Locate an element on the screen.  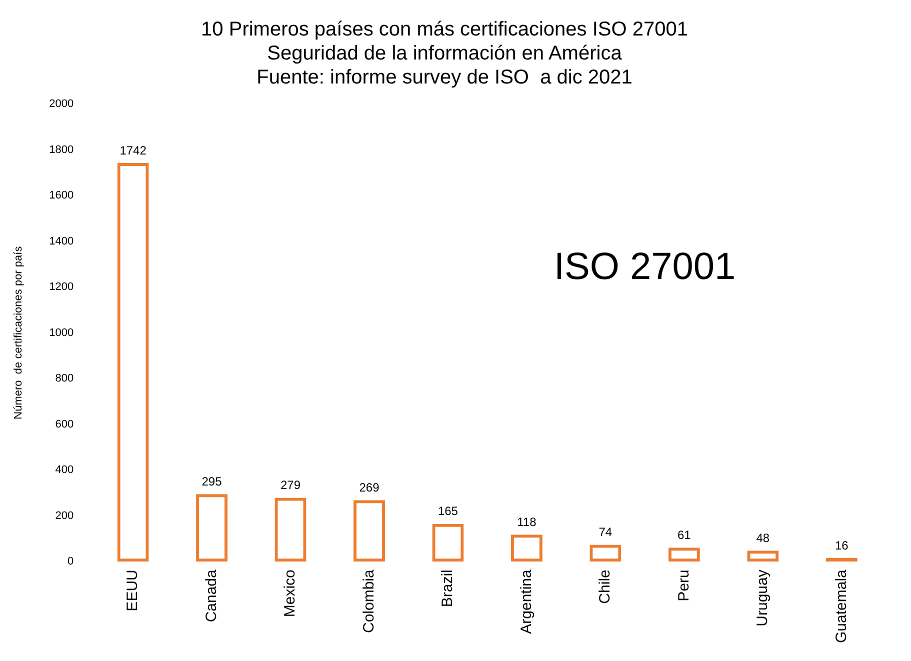
x-tick-label: Argentina is located at coordinates (526, 601).